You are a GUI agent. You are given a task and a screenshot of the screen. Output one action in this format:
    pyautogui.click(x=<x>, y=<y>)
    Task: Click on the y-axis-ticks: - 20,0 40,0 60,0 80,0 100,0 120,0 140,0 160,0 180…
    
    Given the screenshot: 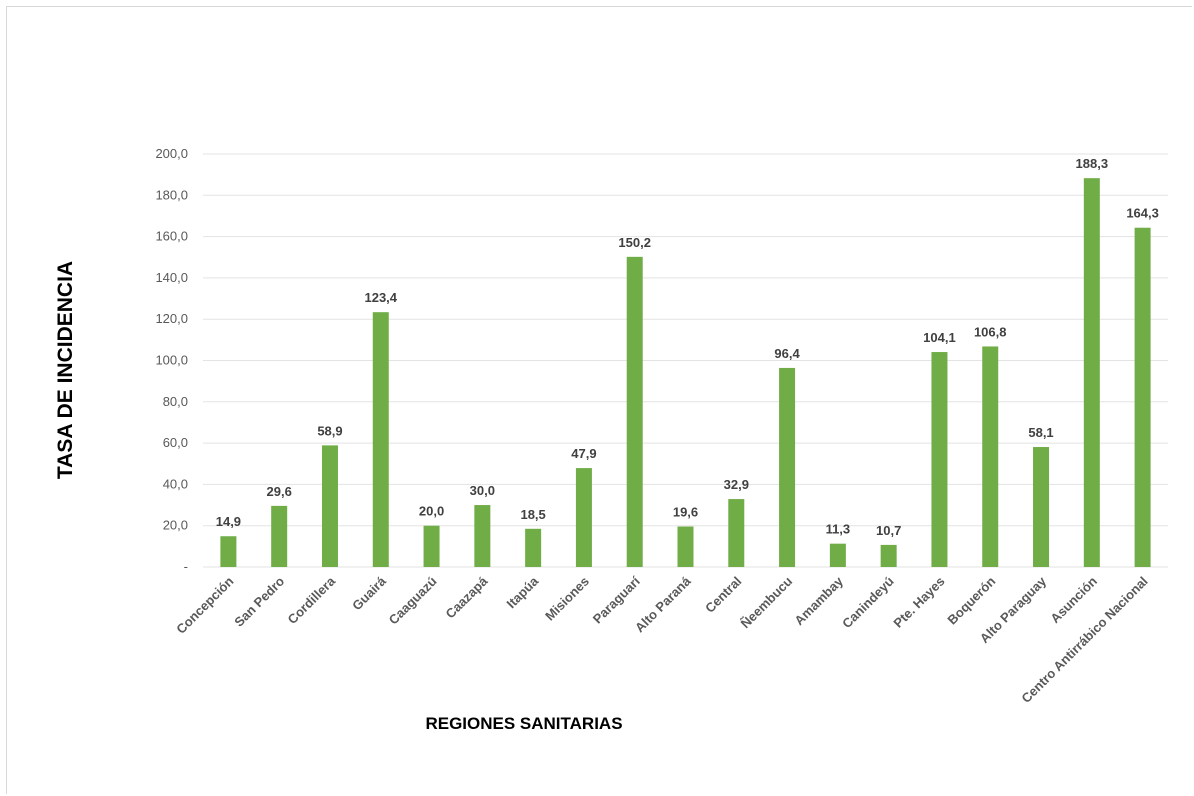 What is the action you would take?
    pyautogui.click(x=171, y=360)
    